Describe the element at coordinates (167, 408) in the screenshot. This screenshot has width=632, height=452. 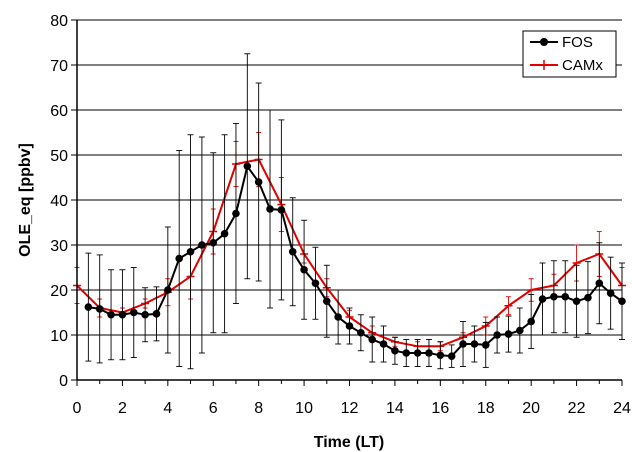
I see `x-tick-label: 4` at that location.